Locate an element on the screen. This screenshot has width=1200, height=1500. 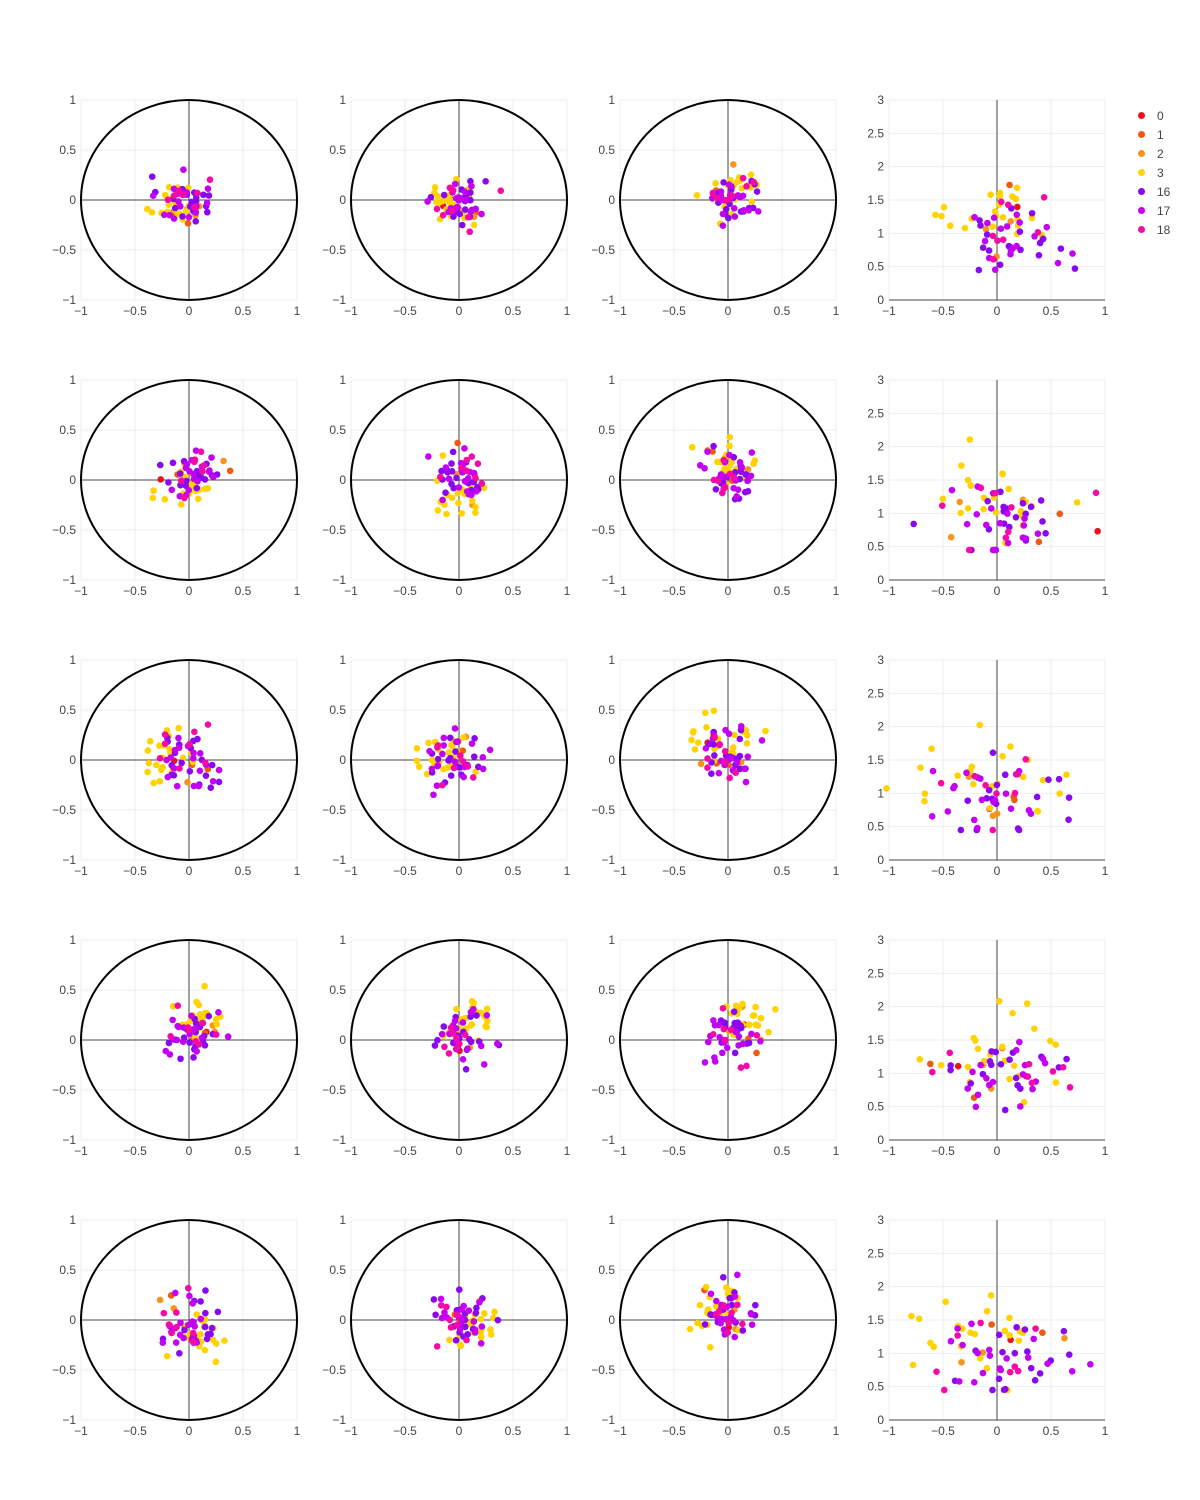
legend-label: 2 is located at coordinates (1160, 153).